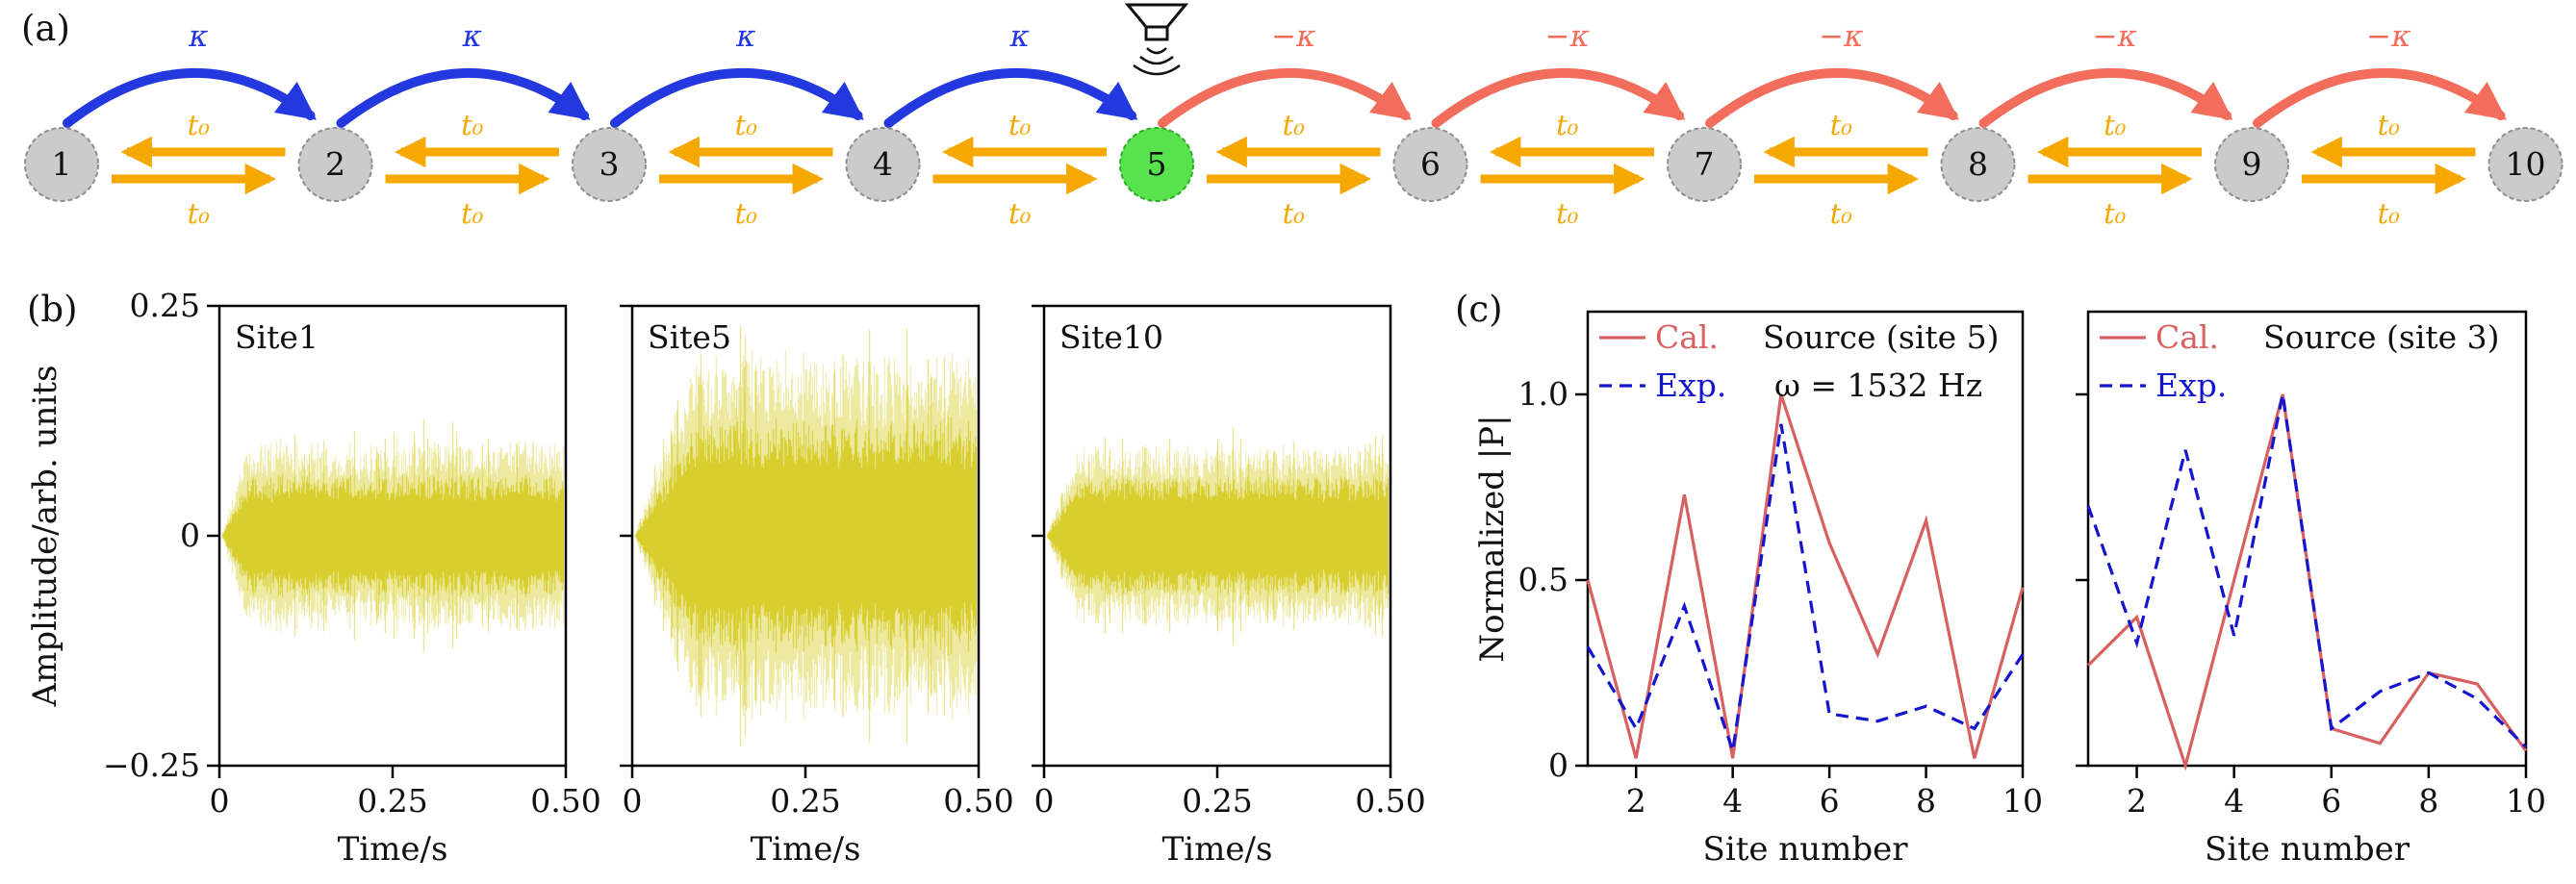 The width and height of the screenshot is (2576, 884). I want to click on site-node: 6, so click(1430, 164).